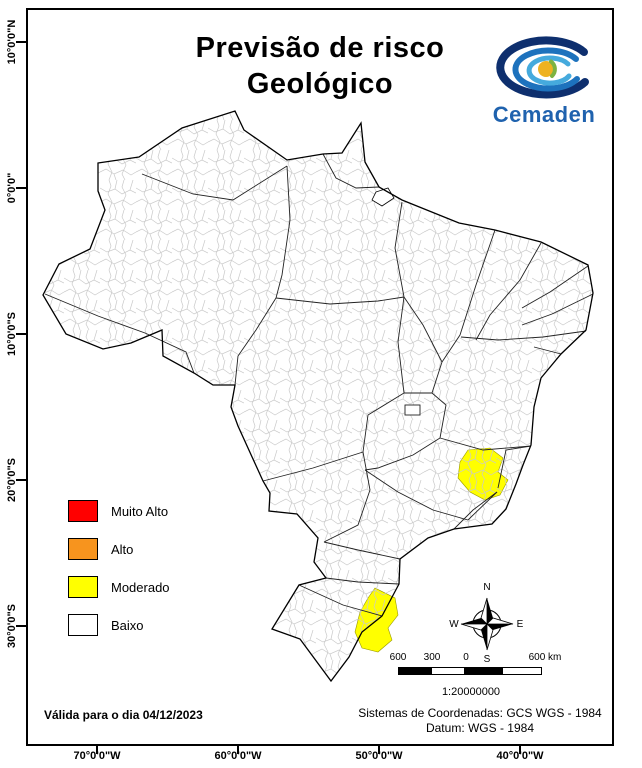 Image resolution: width=642 pixels, height=768 pixels. Describe the element at coordinates (123, 715) in the screenshot. I see `validity-date-text: Válida para o dia 04/12/2023` at that location.